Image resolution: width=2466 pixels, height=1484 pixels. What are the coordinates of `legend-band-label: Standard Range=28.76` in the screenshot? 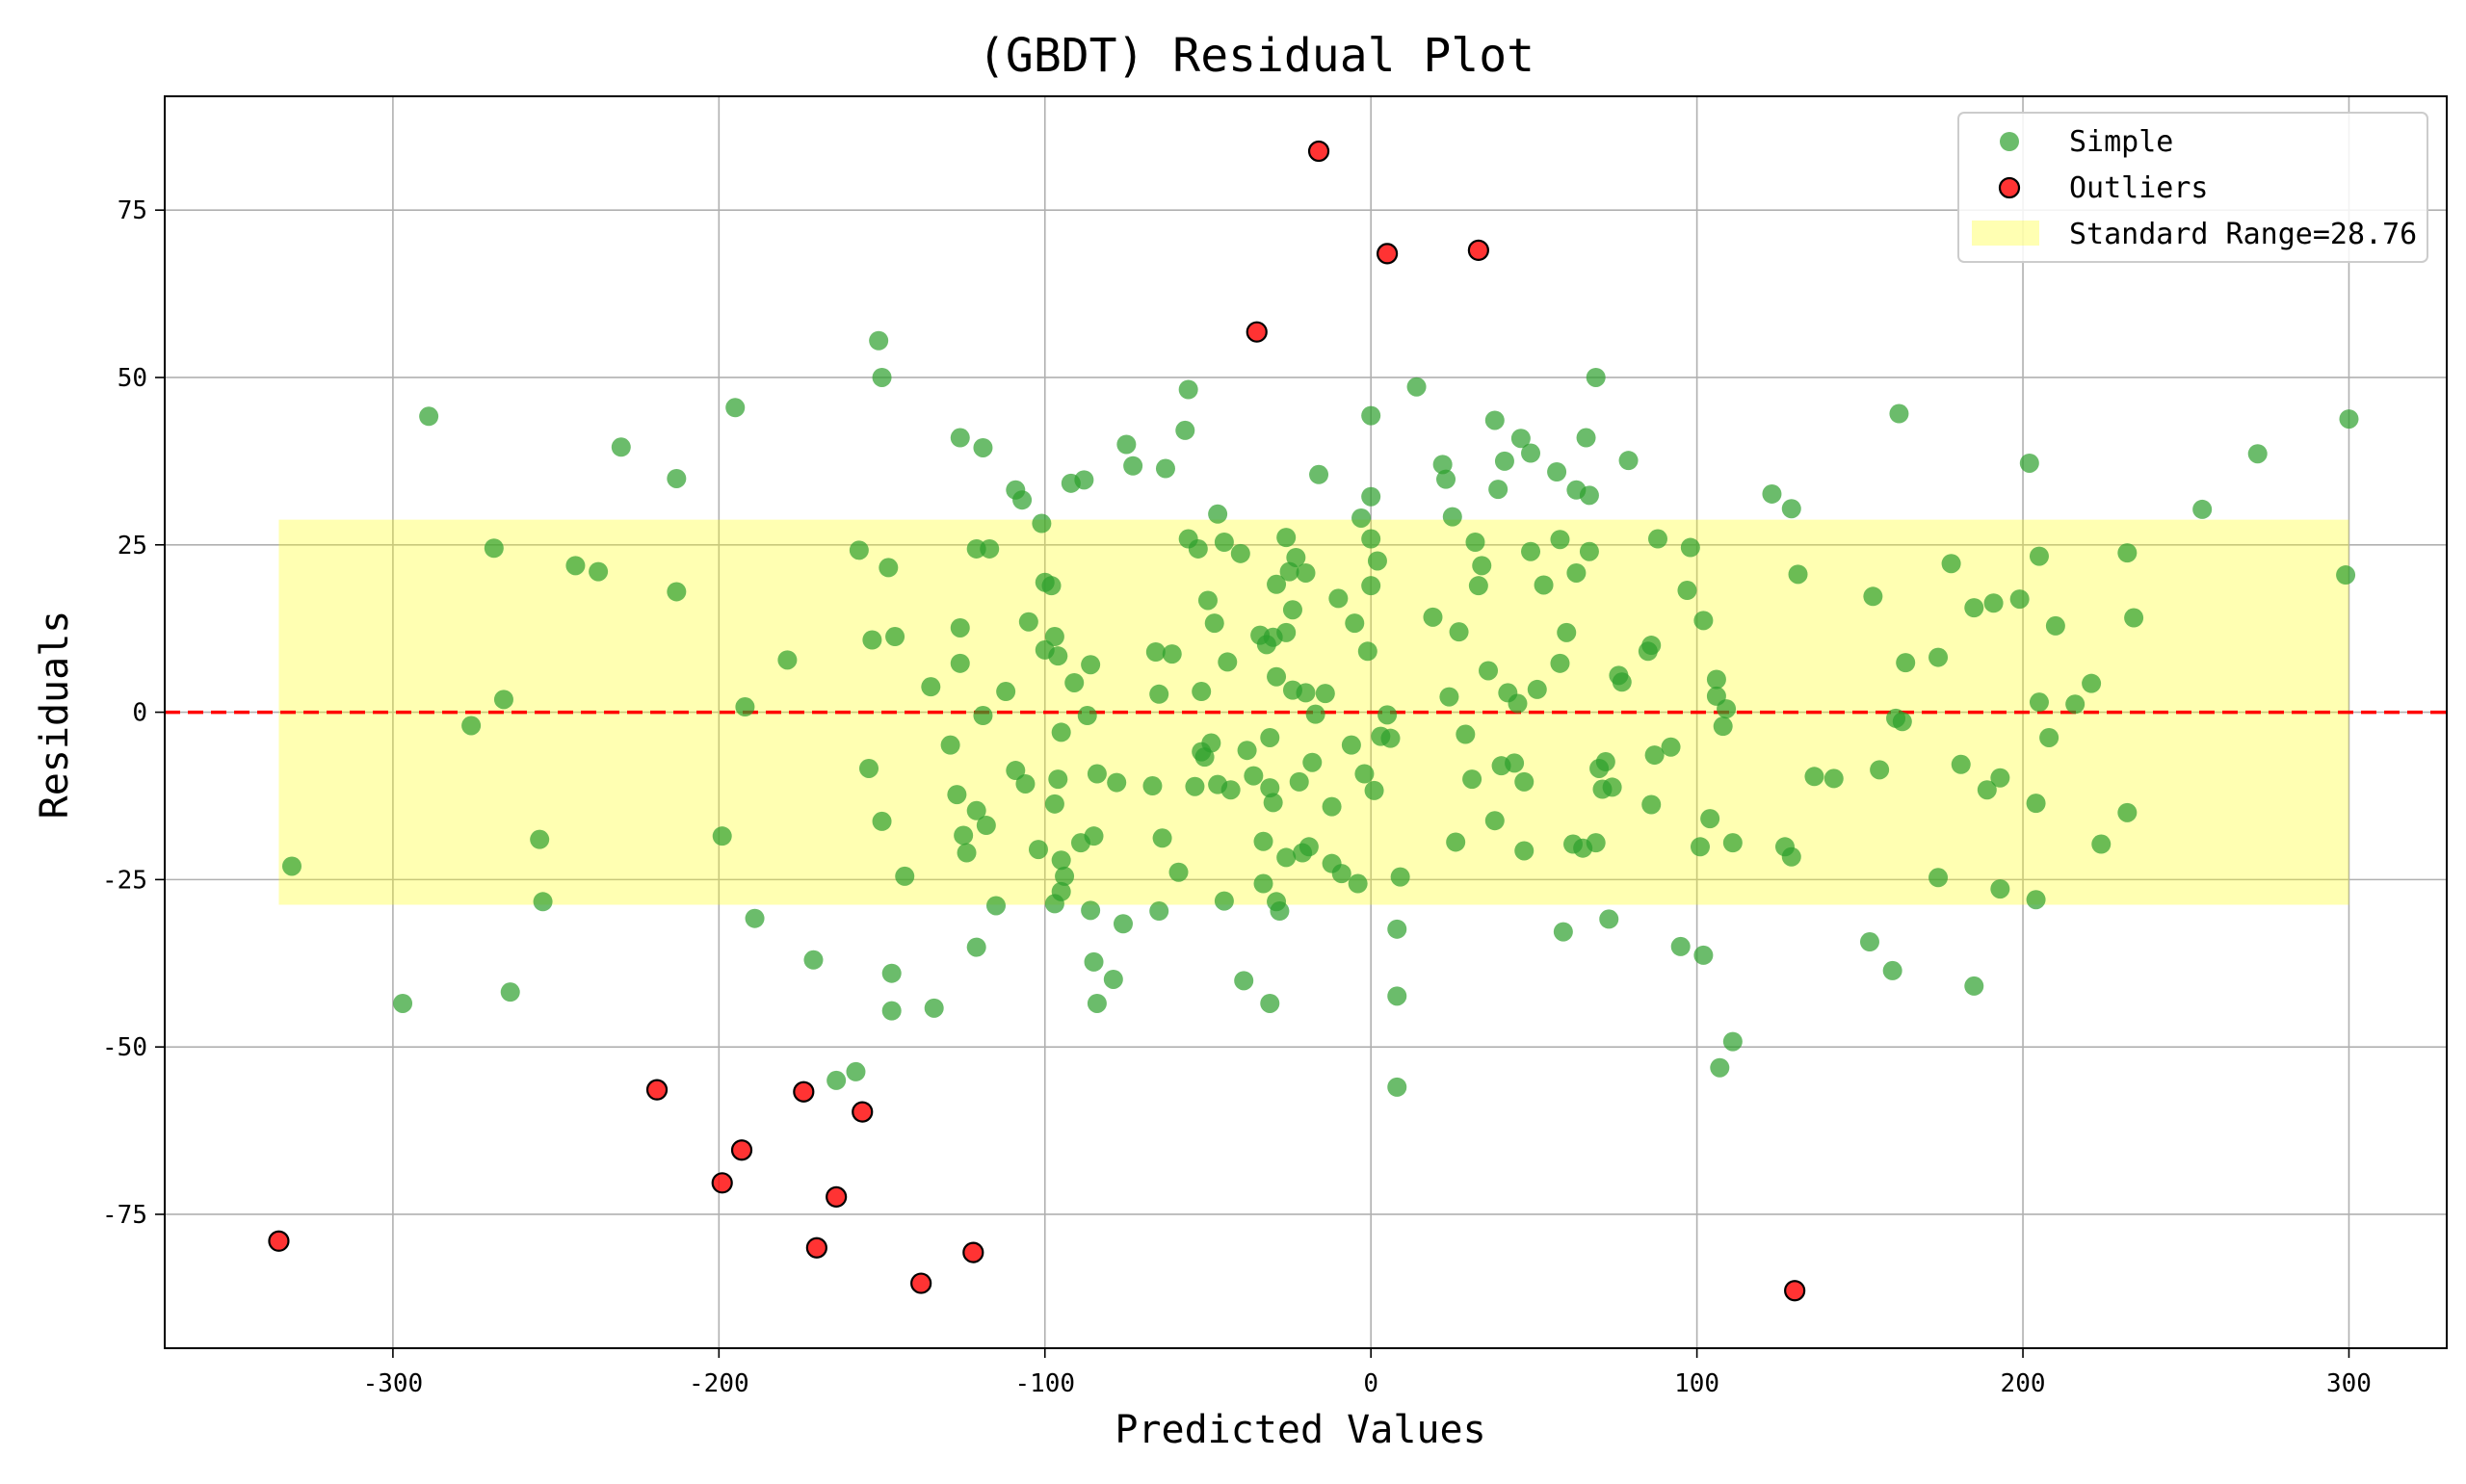 It's located at (2243, 235).